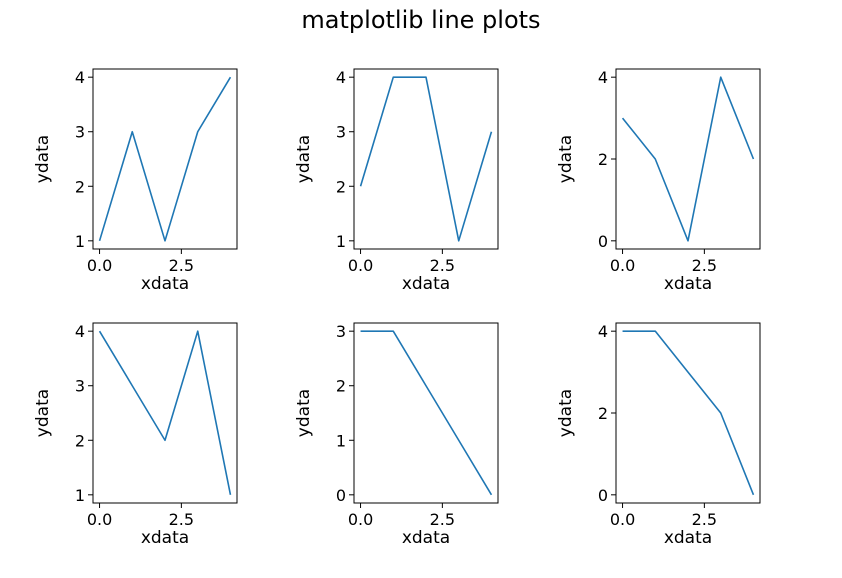 This screenshot has width=842, height=578. I want to click on subplot-6: 0.0 2.5 0 2 4 xdata ydata, so click(658, 435).